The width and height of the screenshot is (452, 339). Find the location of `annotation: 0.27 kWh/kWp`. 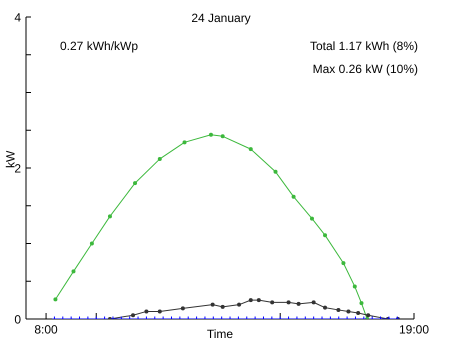

annotation: 0.27 kWh/kWp is located at coordinates (99, 46).